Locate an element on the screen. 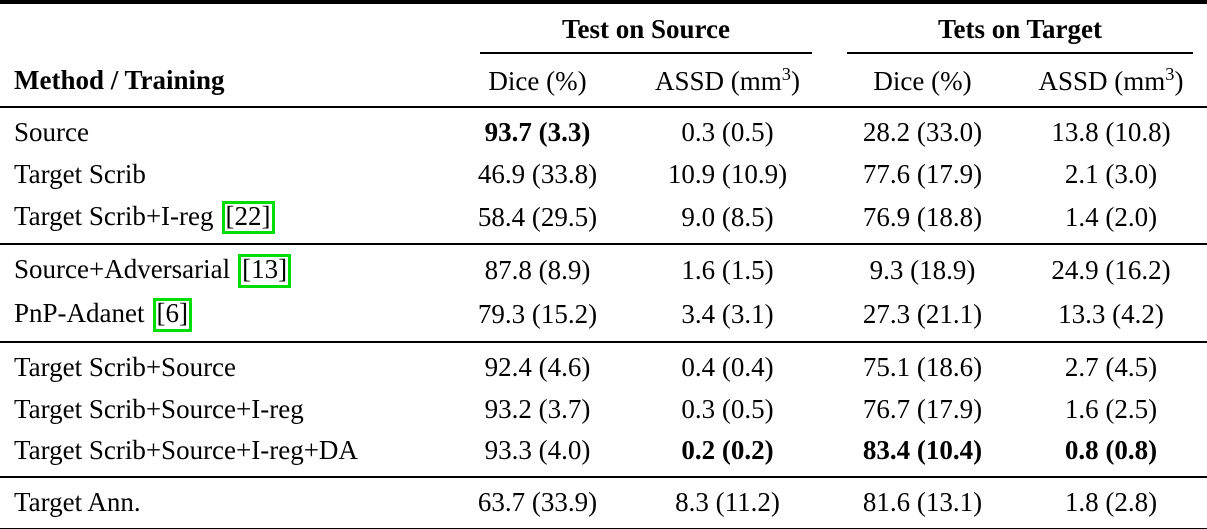  empty-corner-cell is located at coordinates (225, 28).